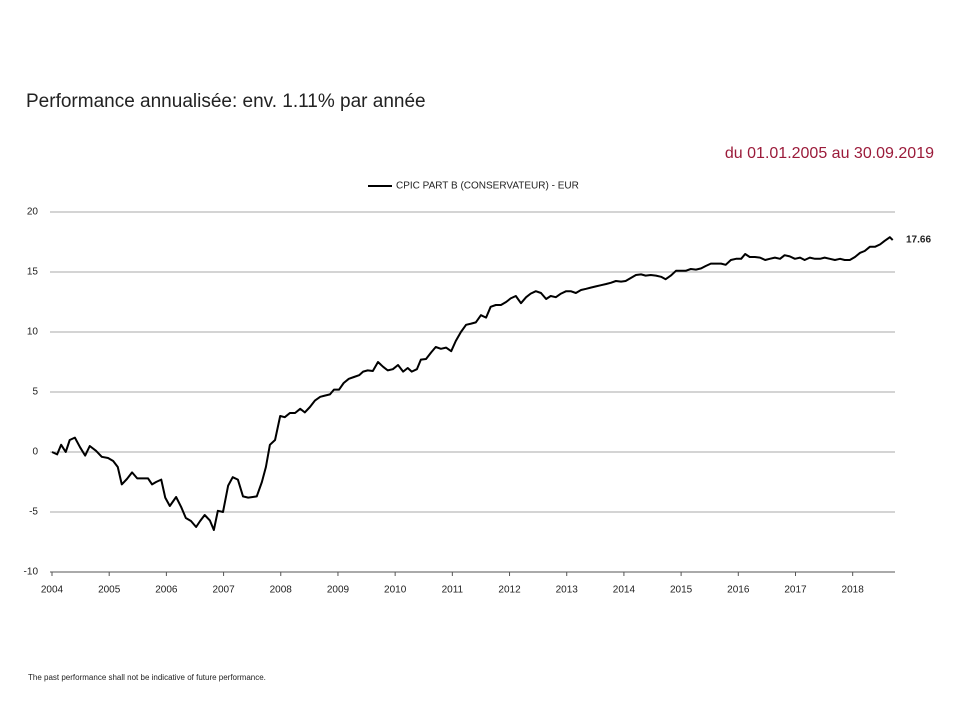 This screenshot has height=725, width=960. Describe the element at coordinates (223, 590) in the screenshot. I see `x-tick-label: 2007` at that location.